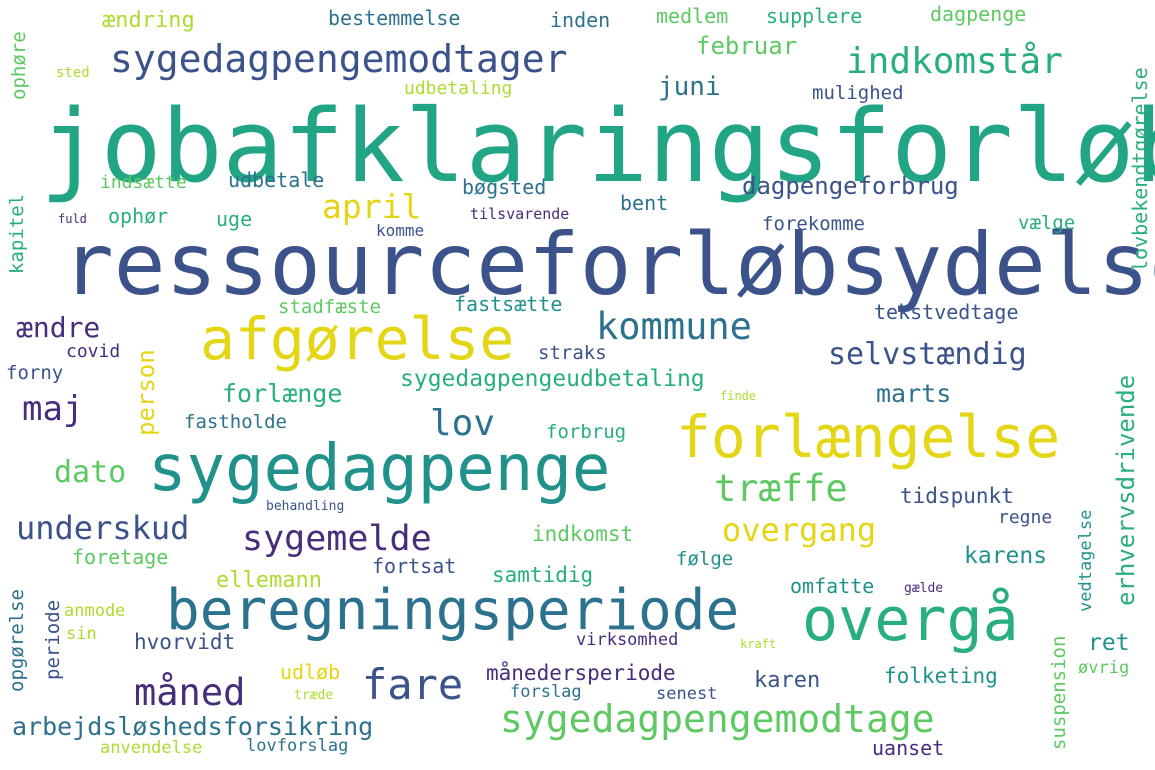 The image size is (1155, 770). I want to click on word-beregningsperiode: beregningsperiode, so click(453, 610).